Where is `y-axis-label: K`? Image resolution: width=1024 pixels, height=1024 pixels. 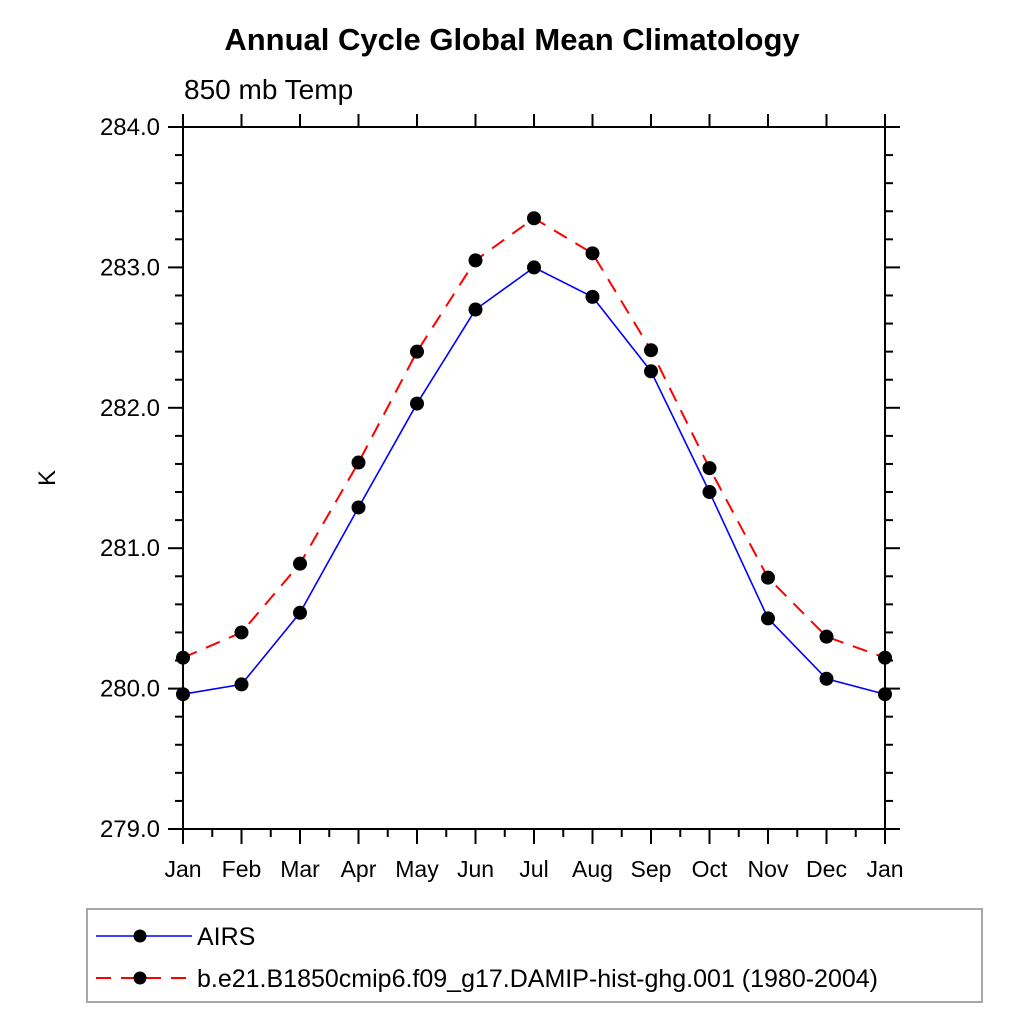
y-axis-label: K is located at coordinates (47, 478).